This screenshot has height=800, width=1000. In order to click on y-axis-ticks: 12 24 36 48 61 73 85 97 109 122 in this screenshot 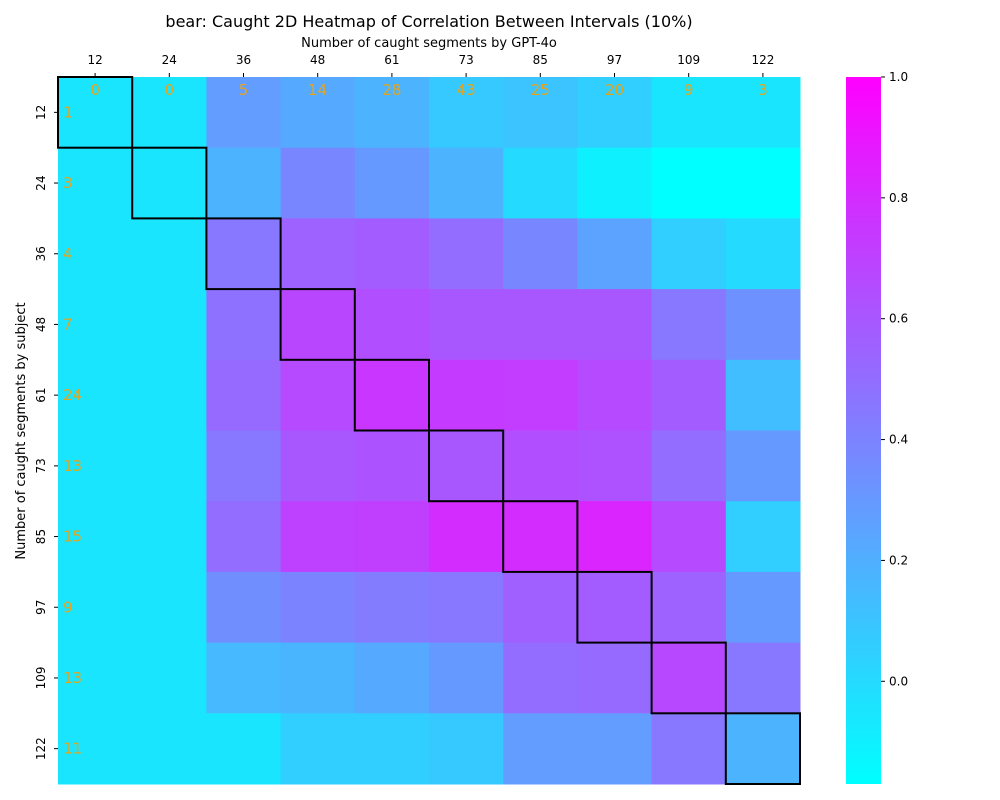, I will do `click(46, 432)`.